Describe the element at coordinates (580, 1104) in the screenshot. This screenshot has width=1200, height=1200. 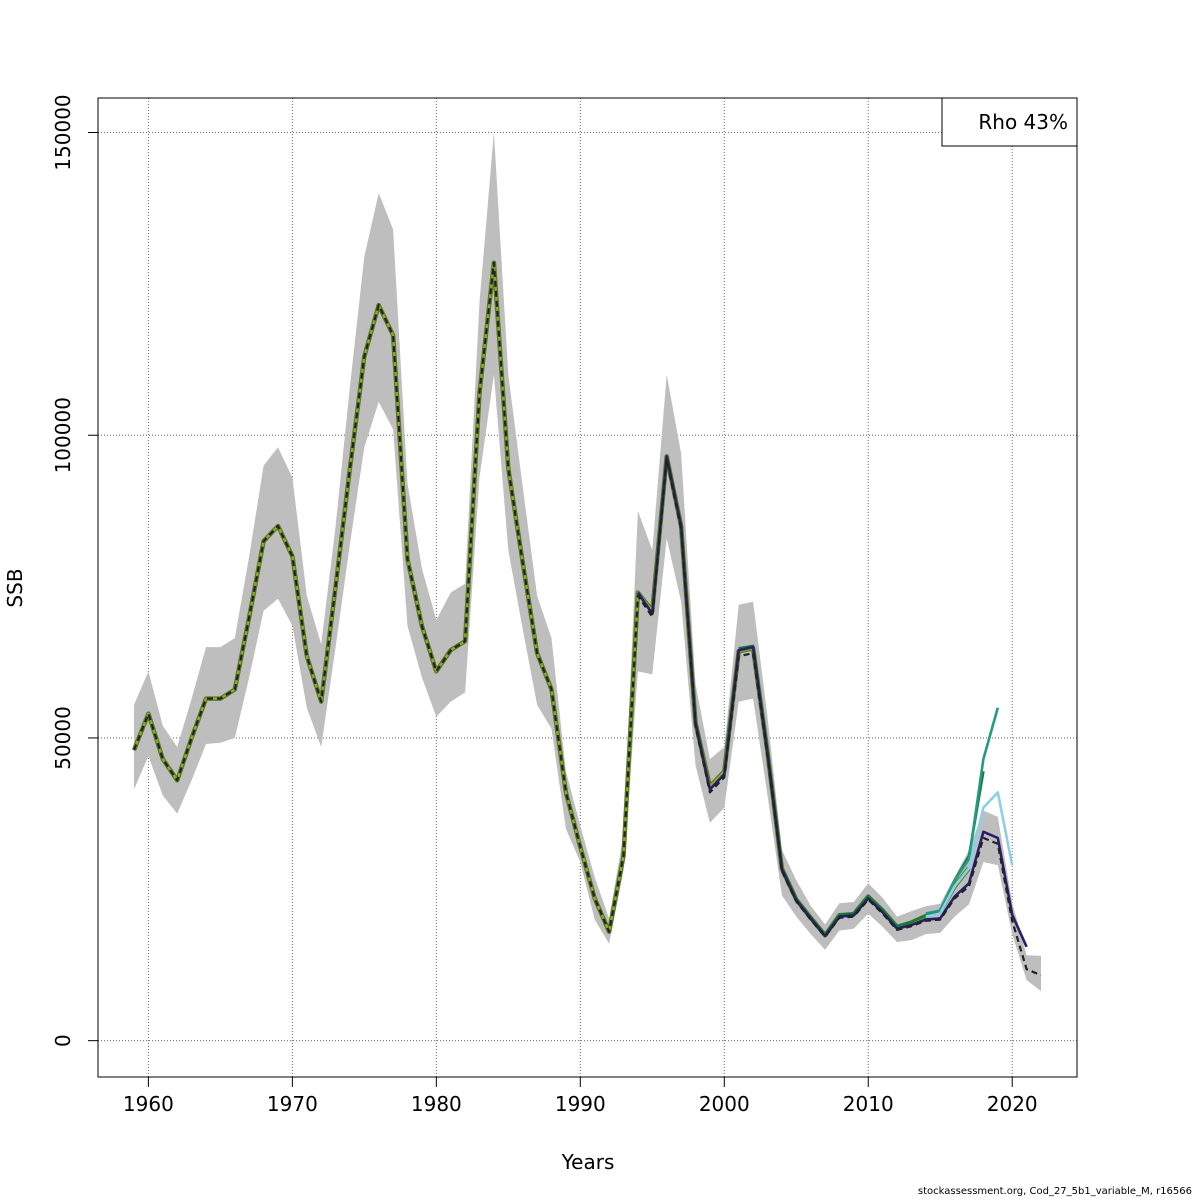
I see `x-tick-label-1990: 1990` at that location.